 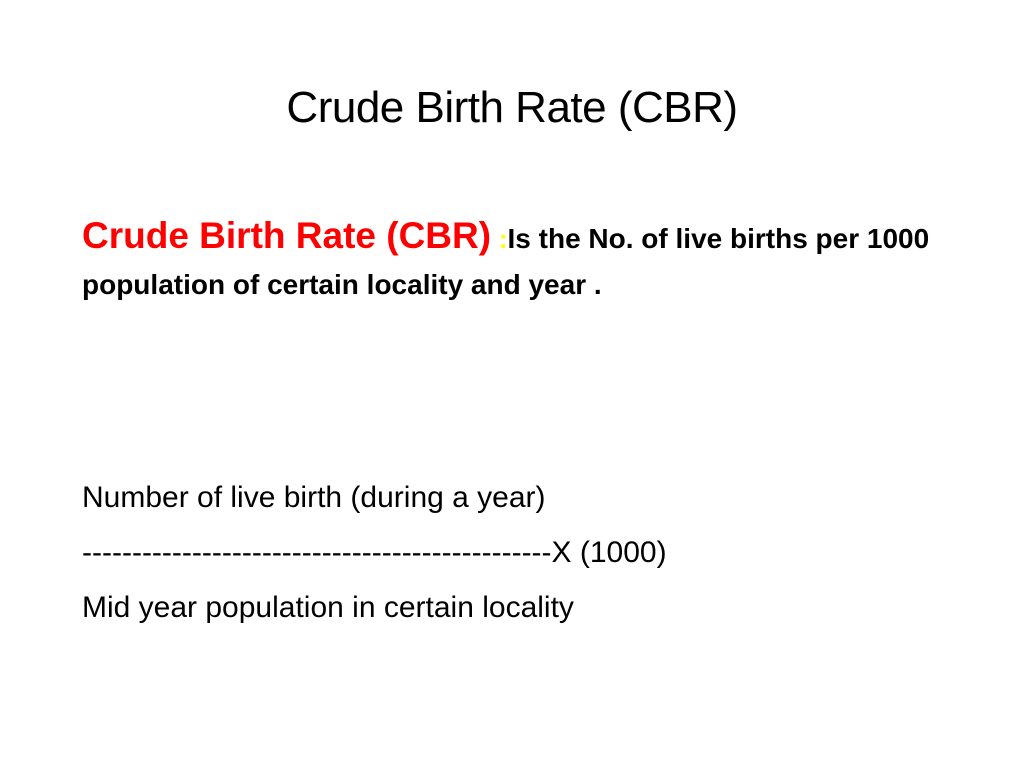 I want to click on formula-denominator: Mid year population in certain locality, so click(x=328, y=607).